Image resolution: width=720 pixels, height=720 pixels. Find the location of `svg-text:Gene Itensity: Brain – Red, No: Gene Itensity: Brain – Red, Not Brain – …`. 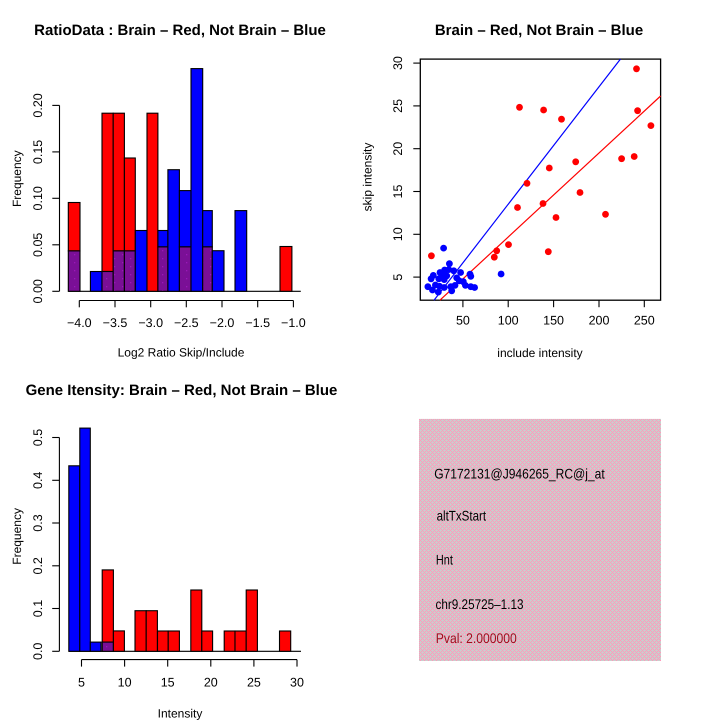

svg-text:Gene Itensity: Brain – Red, No: Gene Itensity: Brain – Red, Not Brain – … is located at coordinates (182, 390).